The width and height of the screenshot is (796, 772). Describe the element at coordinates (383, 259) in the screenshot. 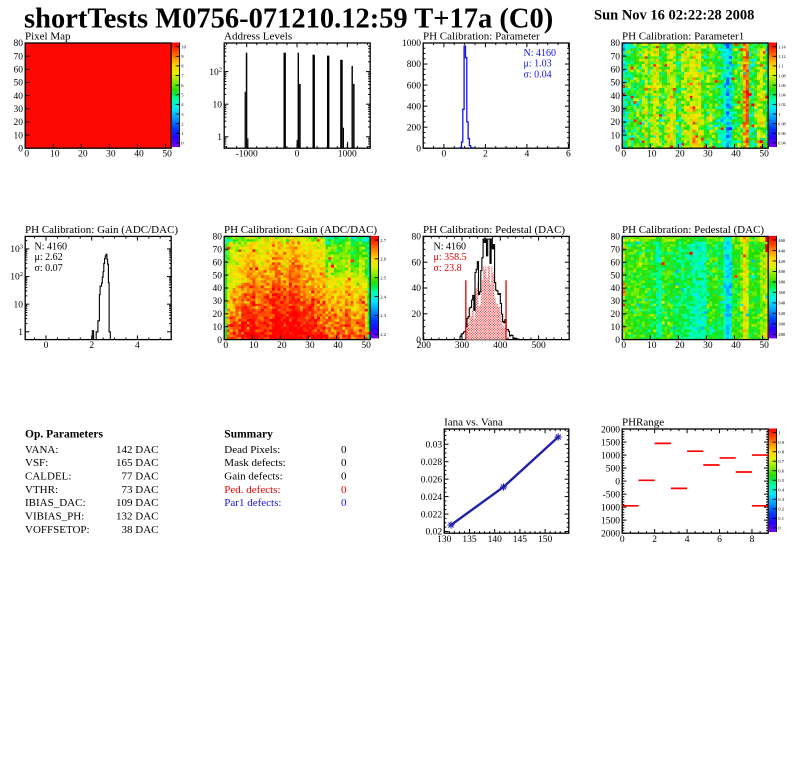

I see `svg-text: 2.6` at that location.